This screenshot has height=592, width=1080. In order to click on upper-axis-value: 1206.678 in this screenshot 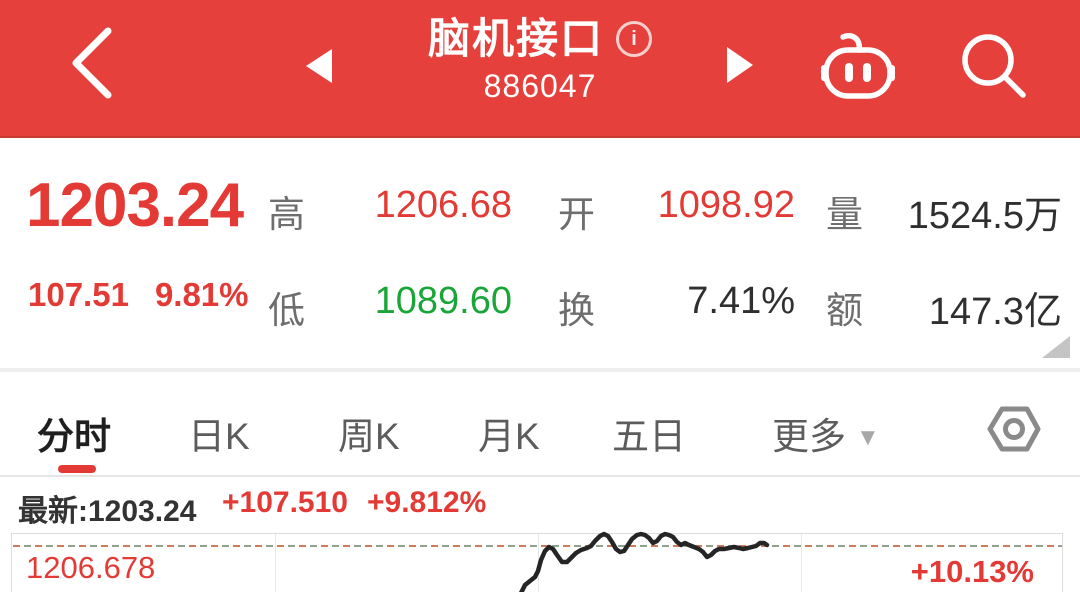, I will do `click(91, 567)`.